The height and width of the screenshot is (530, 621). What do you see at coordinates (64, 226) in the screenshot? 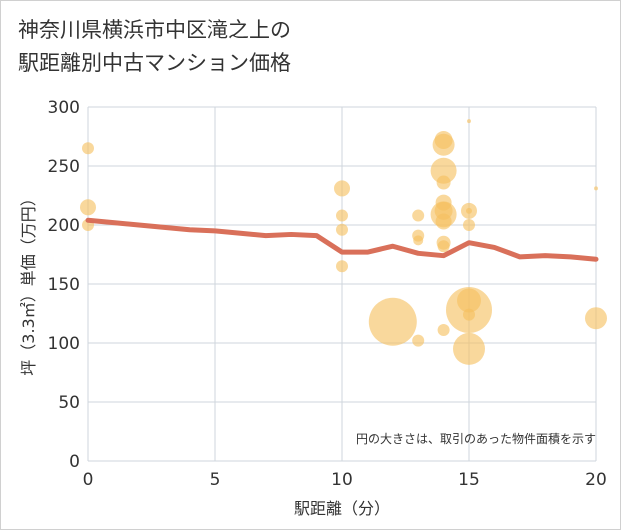
I see `y-tick-label-200: 200` at bounding box center [64, 226].